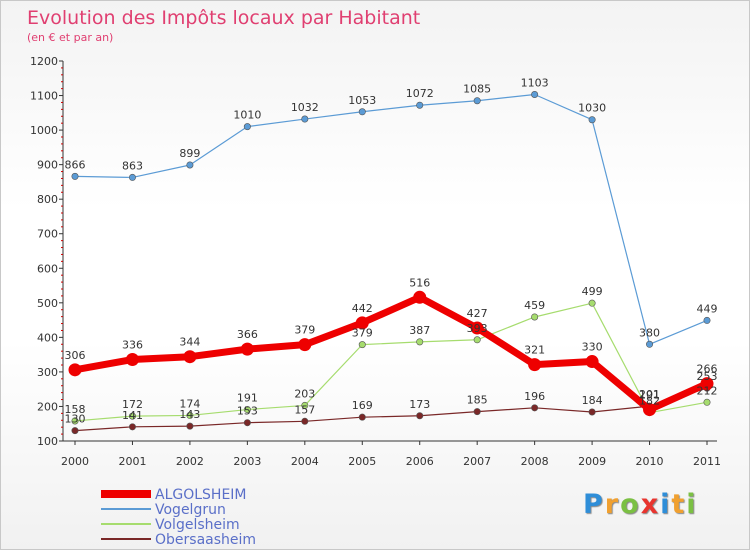 Image resolution: width=750 pixels, height=551 pixels. I want to click on data-label: 387, so click(419, 330).